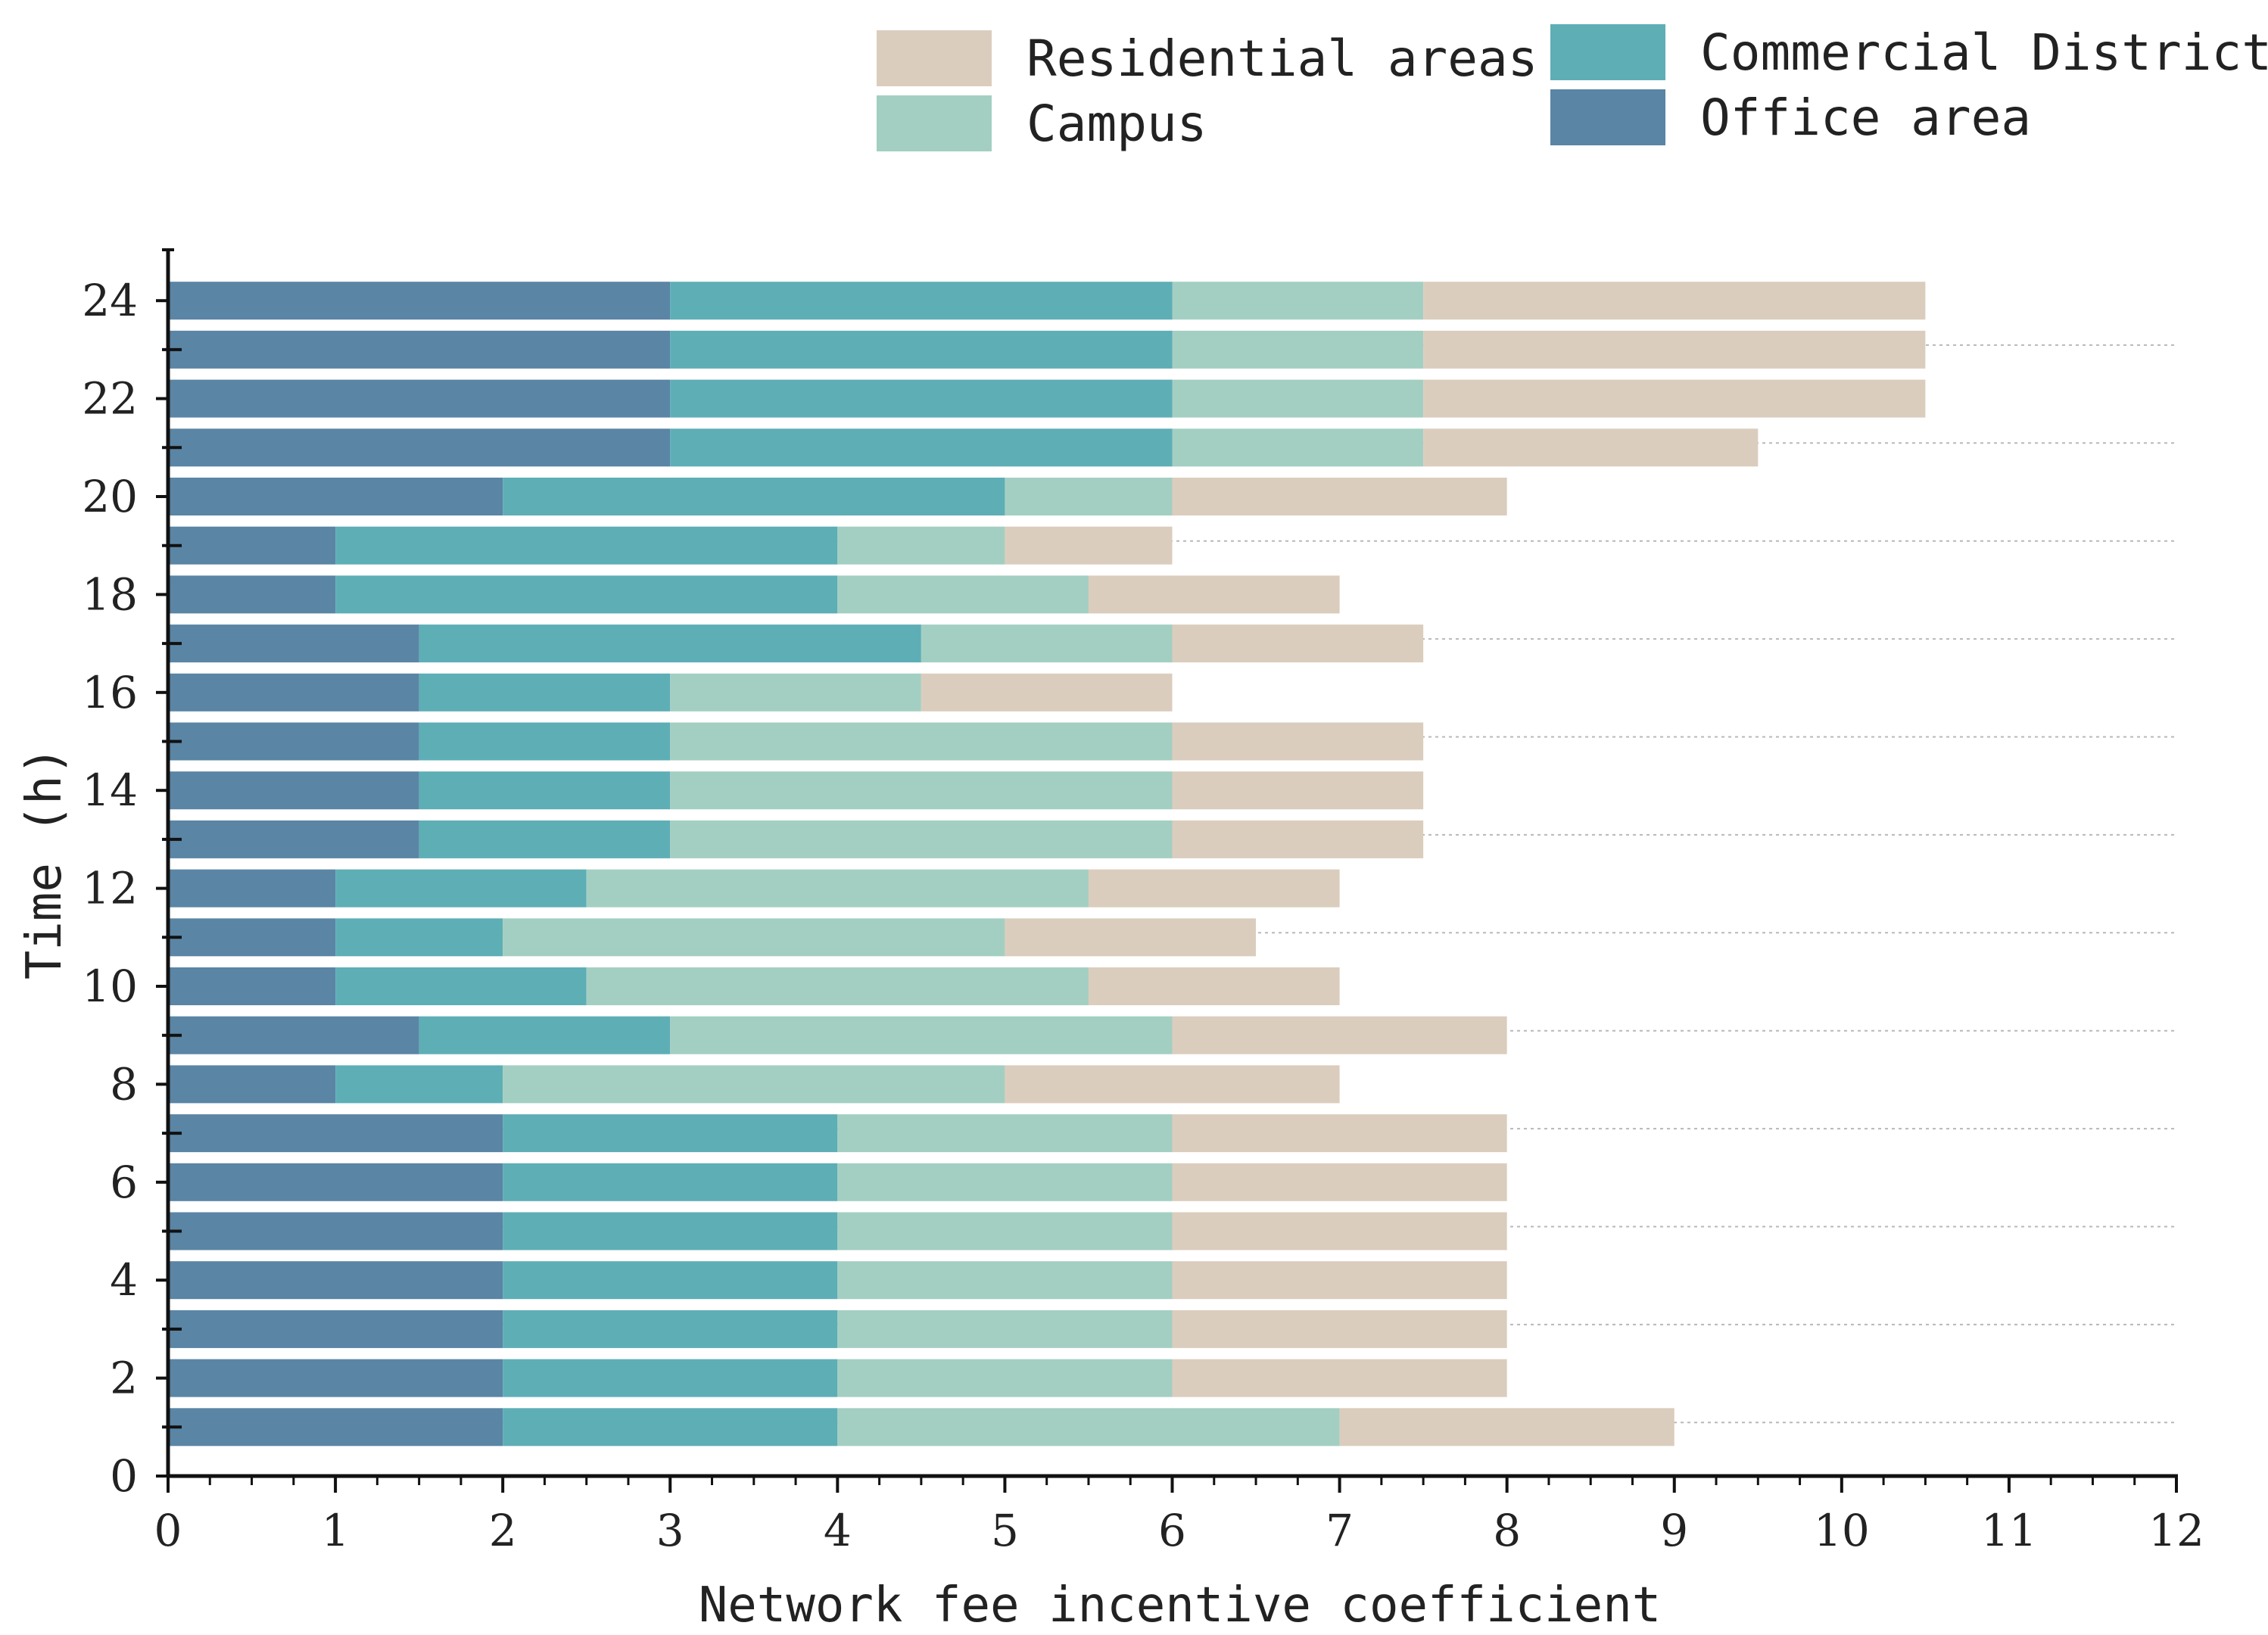 Image resolution: width=2268 pixels, height=1635 pixels. What do you see at coordinates (963, 594) in the screenshot?
I see `bar-campus-h18` at bounding box center [963, 594].